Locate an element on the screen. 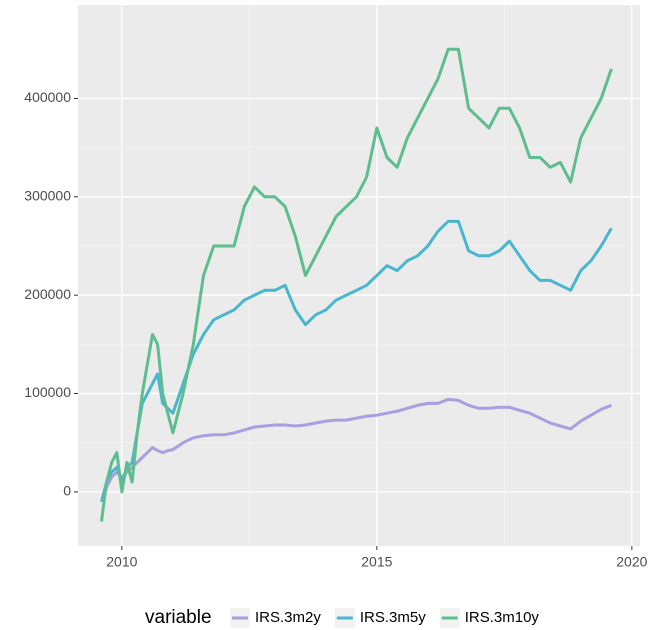  y-tick-label: 300000 is located at coordinates (47, 196).